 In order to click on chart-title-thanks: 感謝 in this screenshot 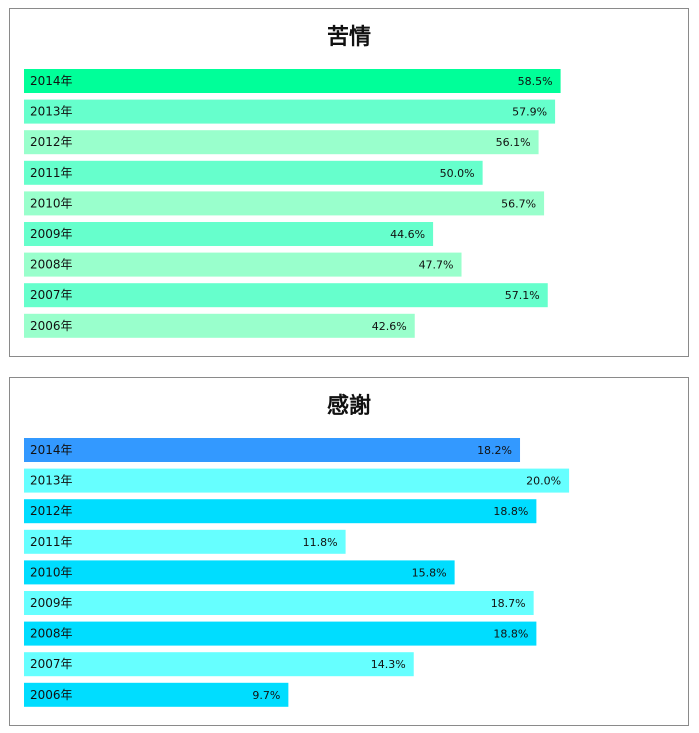, I will do `click(348, 406)`.